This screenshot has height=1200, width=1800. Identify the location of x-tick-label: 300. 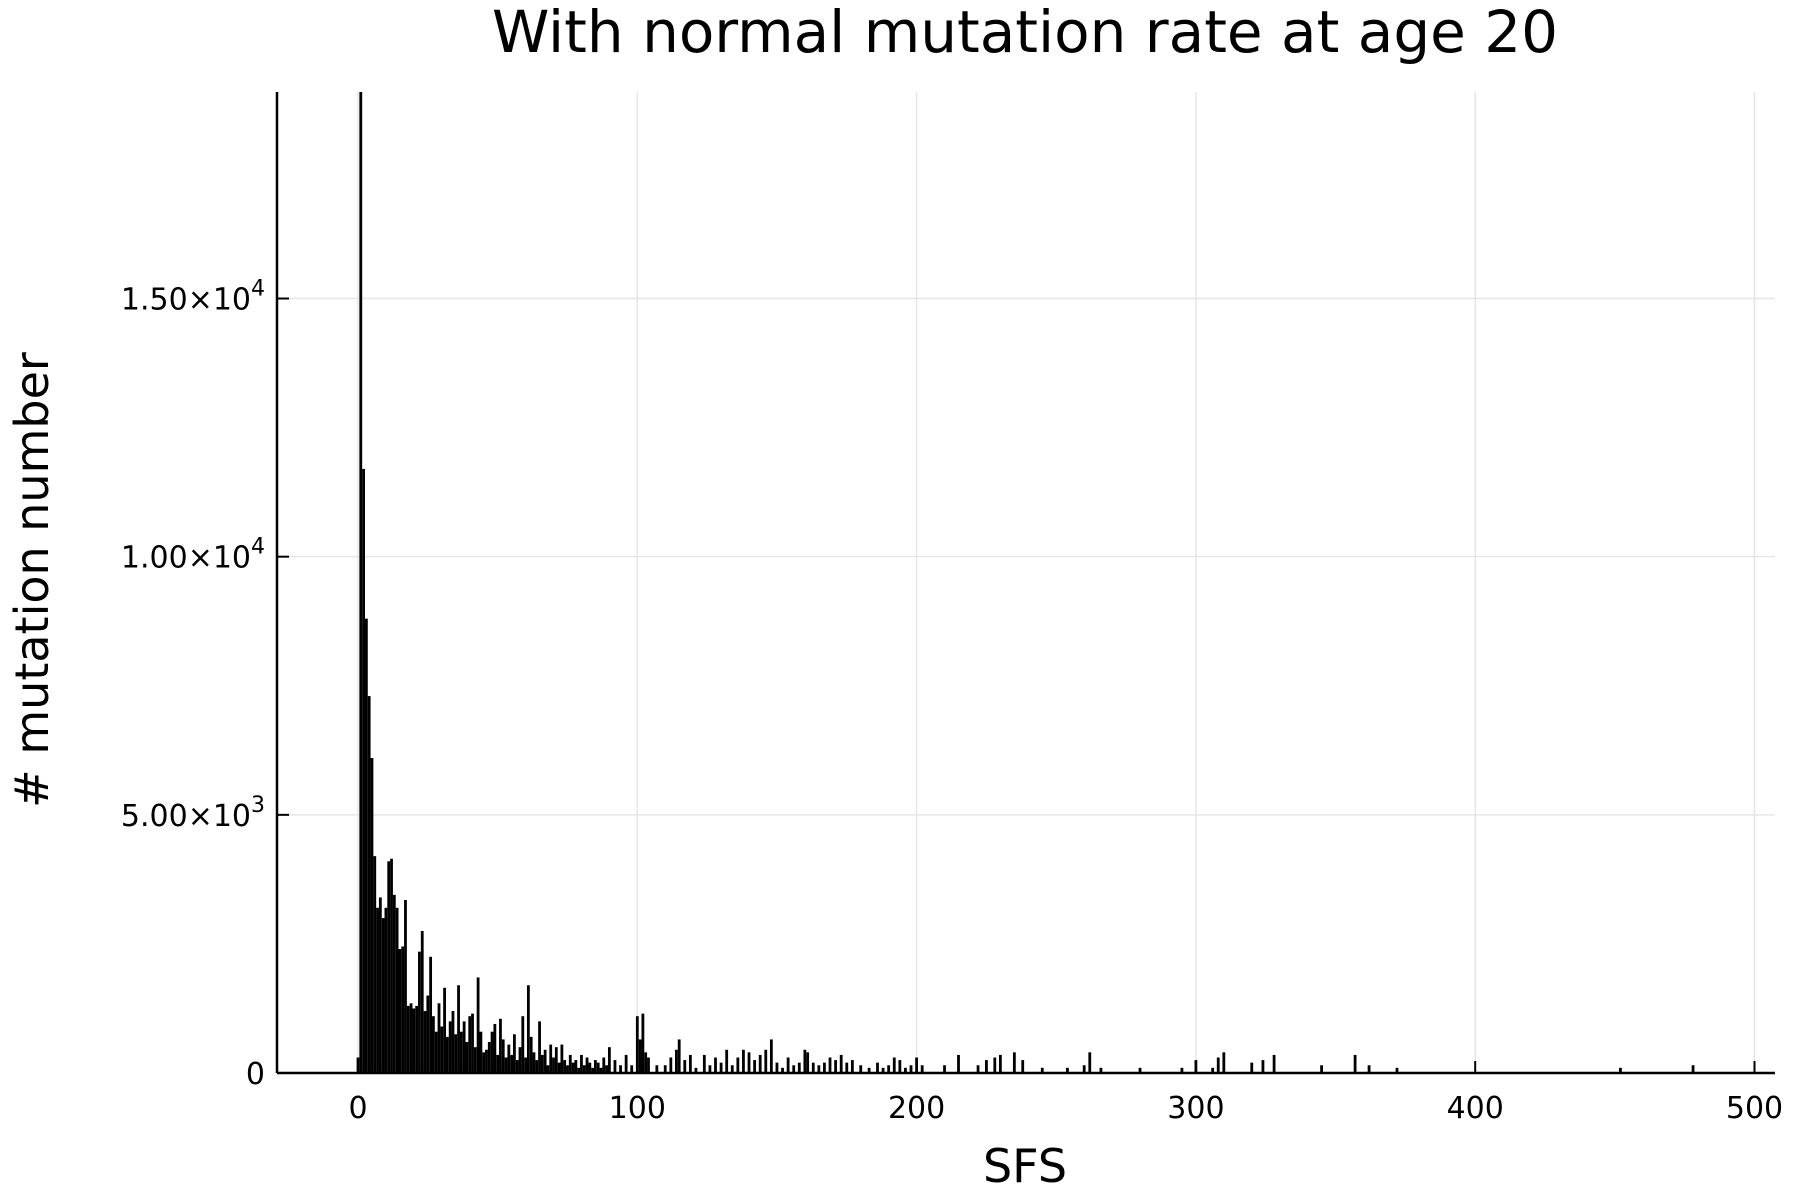
(1195, 1108).